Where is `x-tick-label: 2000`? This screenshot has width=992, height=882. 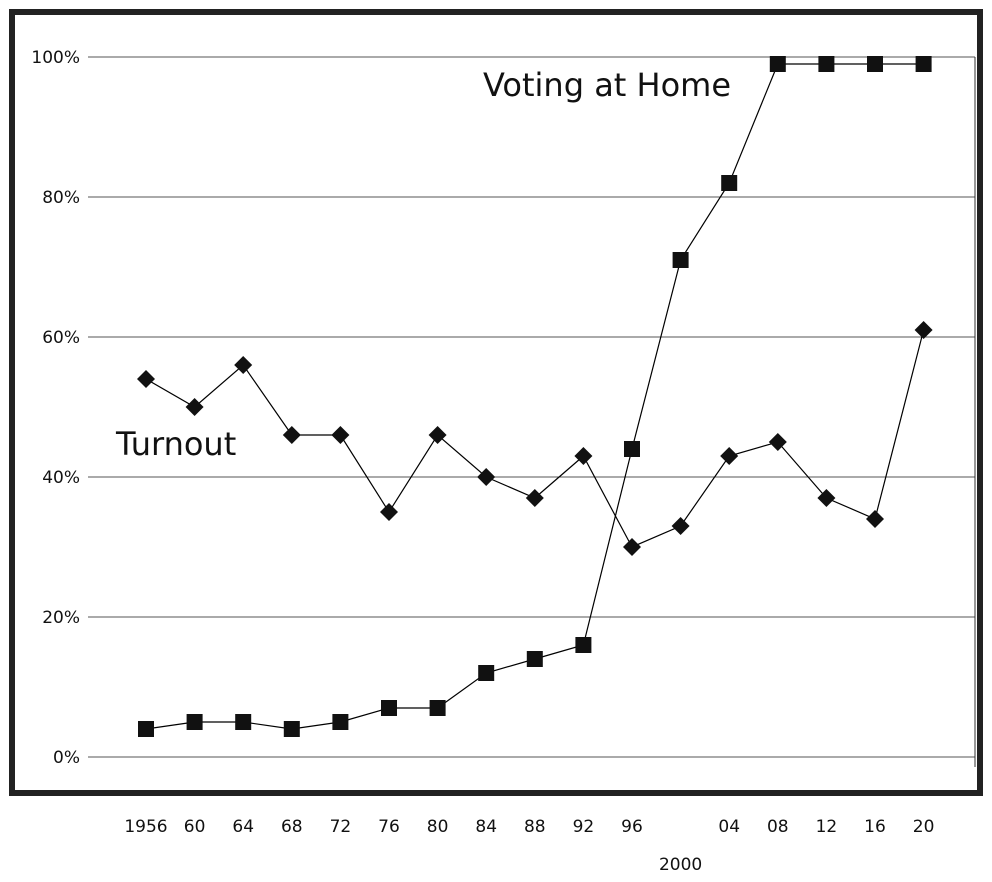
x-tick-label: 2000 is located at coordinates (680, 865).